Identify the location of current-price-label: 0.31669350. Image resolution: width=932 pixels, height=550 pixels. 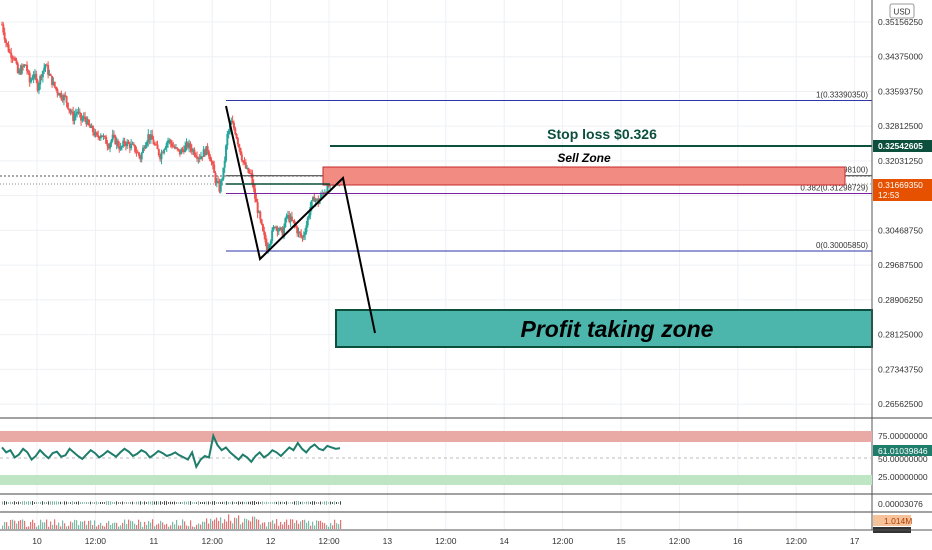
(900, 185).